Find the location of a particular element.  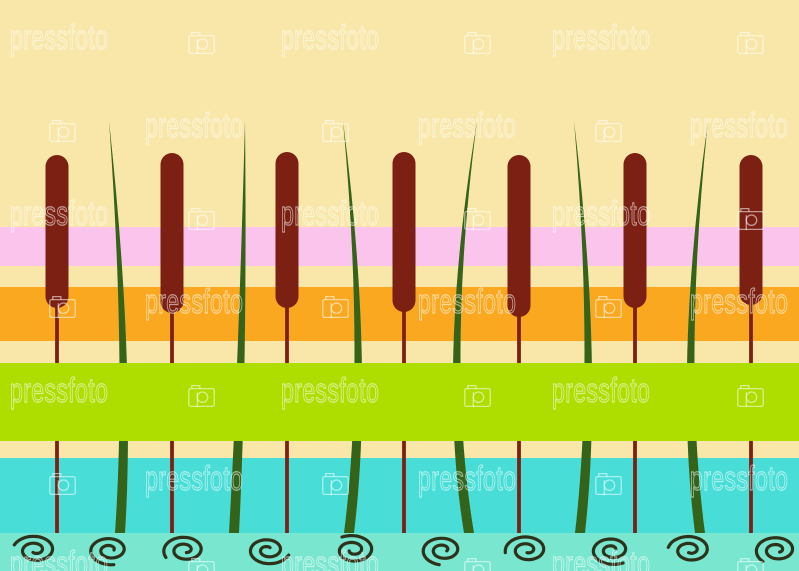

stripe-shallow-water is located at coordinates (399, 552).